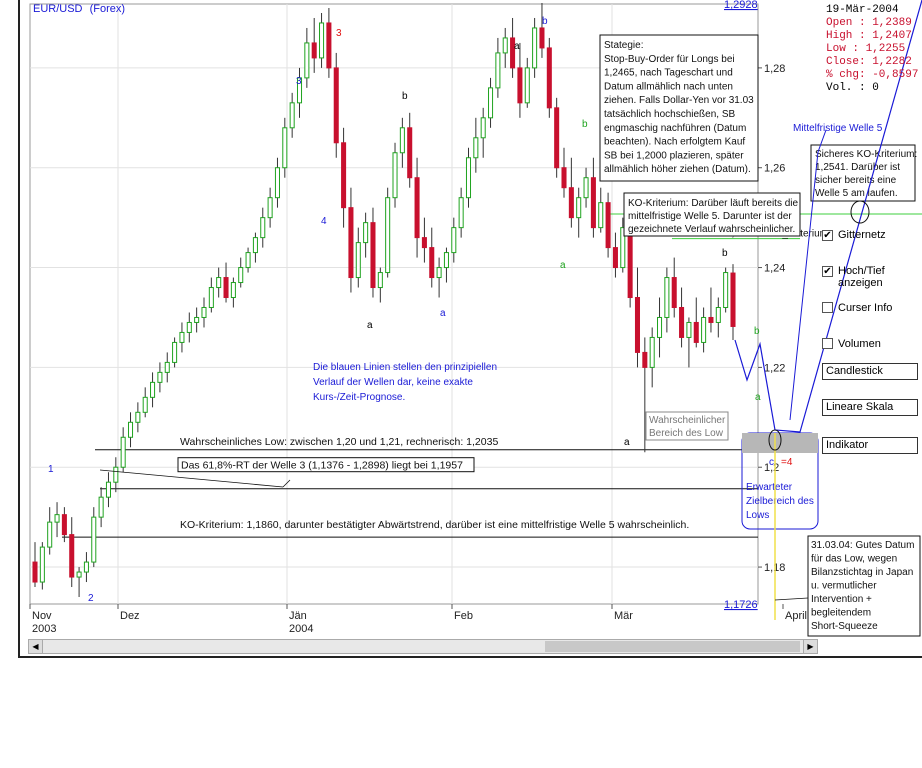  Describe the element at coordinates (808, 275) in the screenshot. I see `wave5-arrow` at that location.